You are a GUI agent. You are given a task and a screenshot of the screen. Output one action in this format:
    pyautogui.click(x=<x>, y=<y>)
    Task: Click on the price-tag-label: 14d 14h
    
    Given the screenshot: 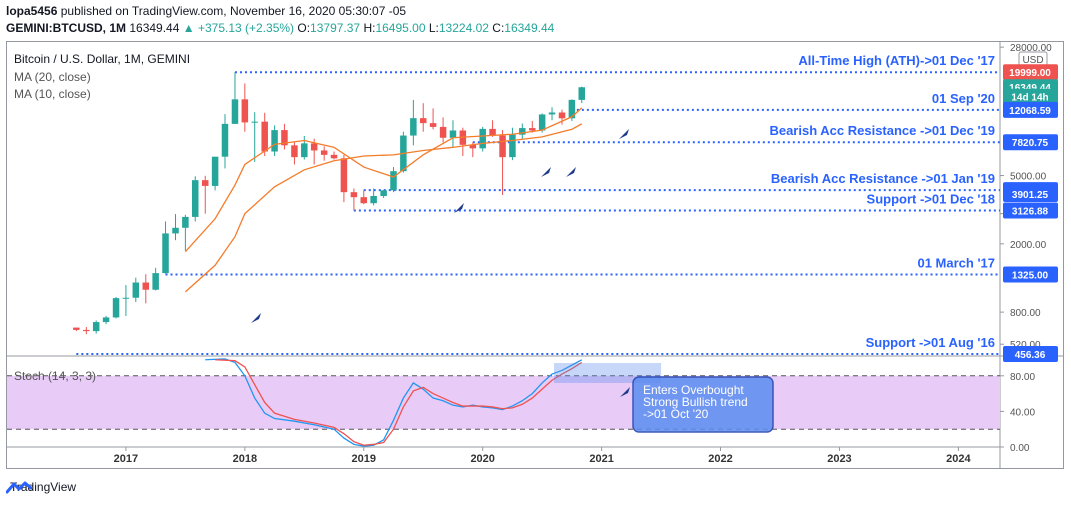 What is the action you would take?
    pyautogui.click(x=1029, y=98)
    